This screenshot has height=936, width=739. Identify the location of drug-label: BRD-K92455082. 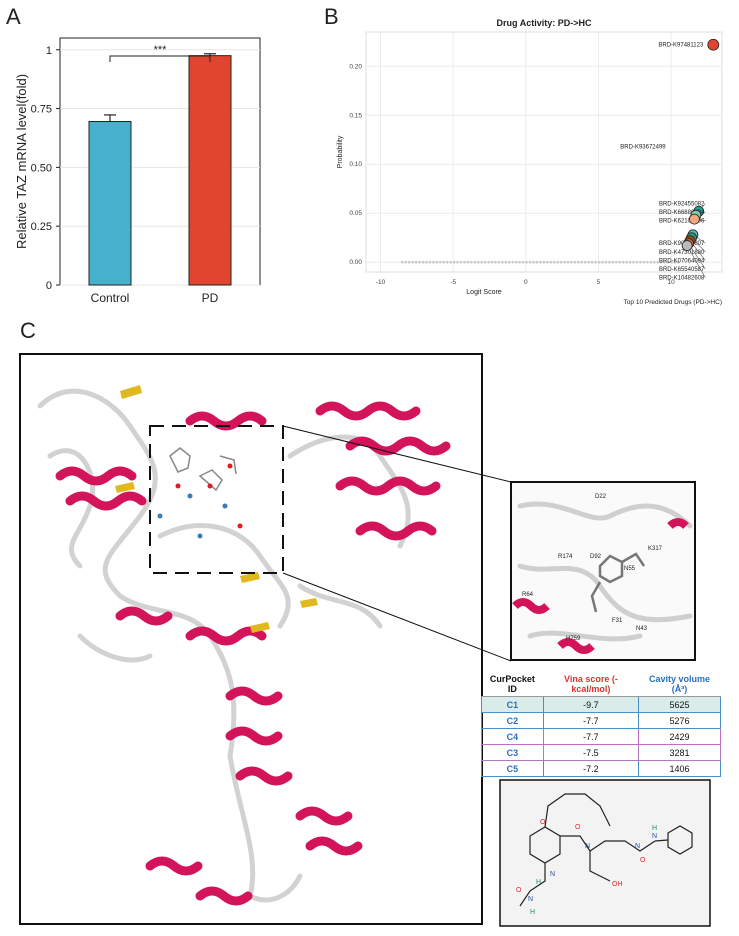
(682, 204).